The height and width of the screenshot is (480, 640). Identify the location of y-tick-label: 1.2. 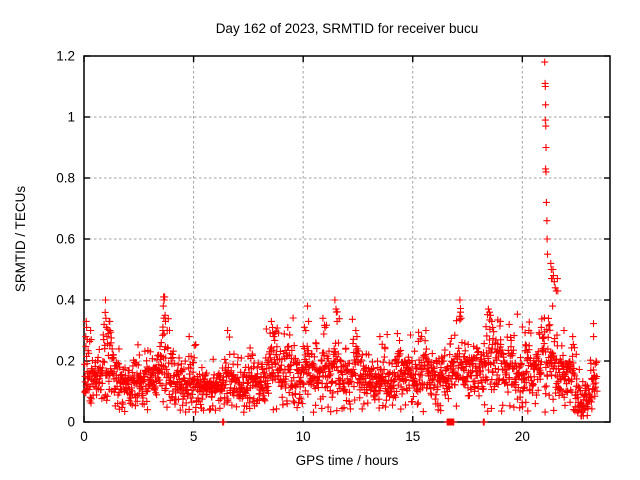
(65, 56).